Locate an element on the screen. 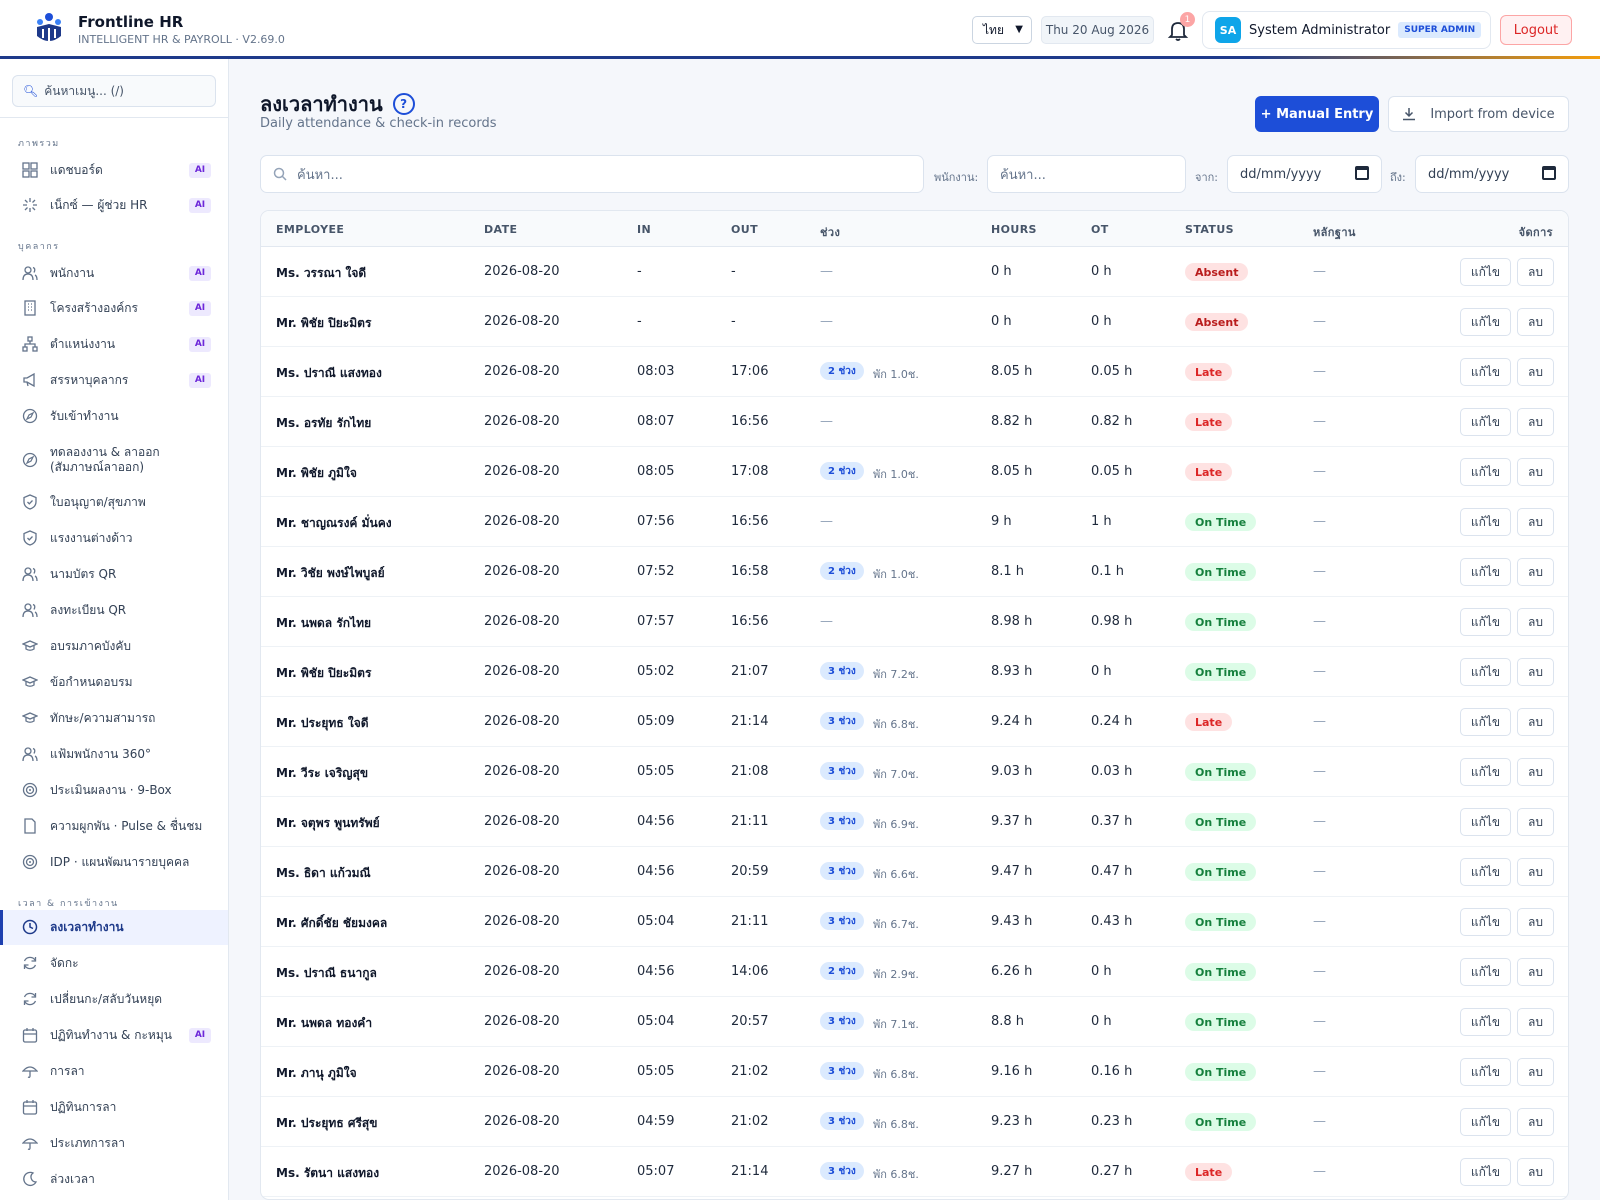 Image resolution: width=1600 pixels, height=1200 pixels. sidebar-item: รับเข้าทำงาน is located at coordinates (114, 416).